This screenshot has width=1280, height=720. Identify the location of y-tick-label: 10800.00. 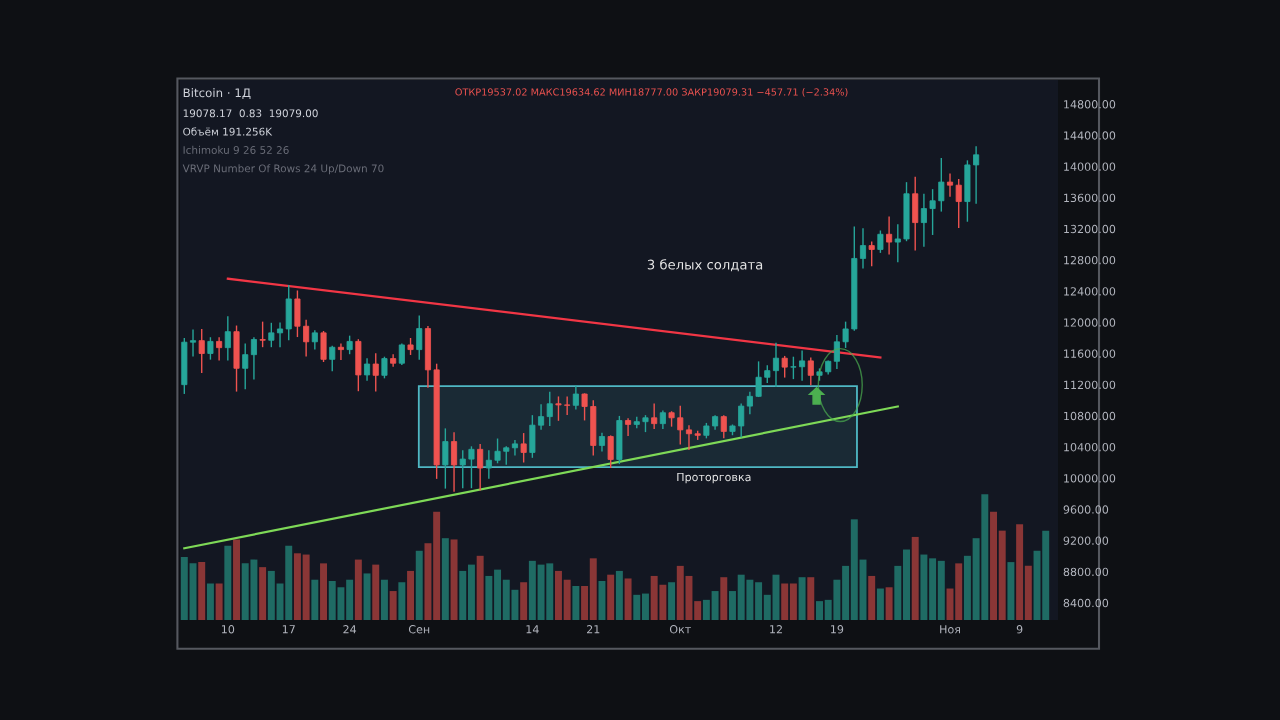
(1090, 416).